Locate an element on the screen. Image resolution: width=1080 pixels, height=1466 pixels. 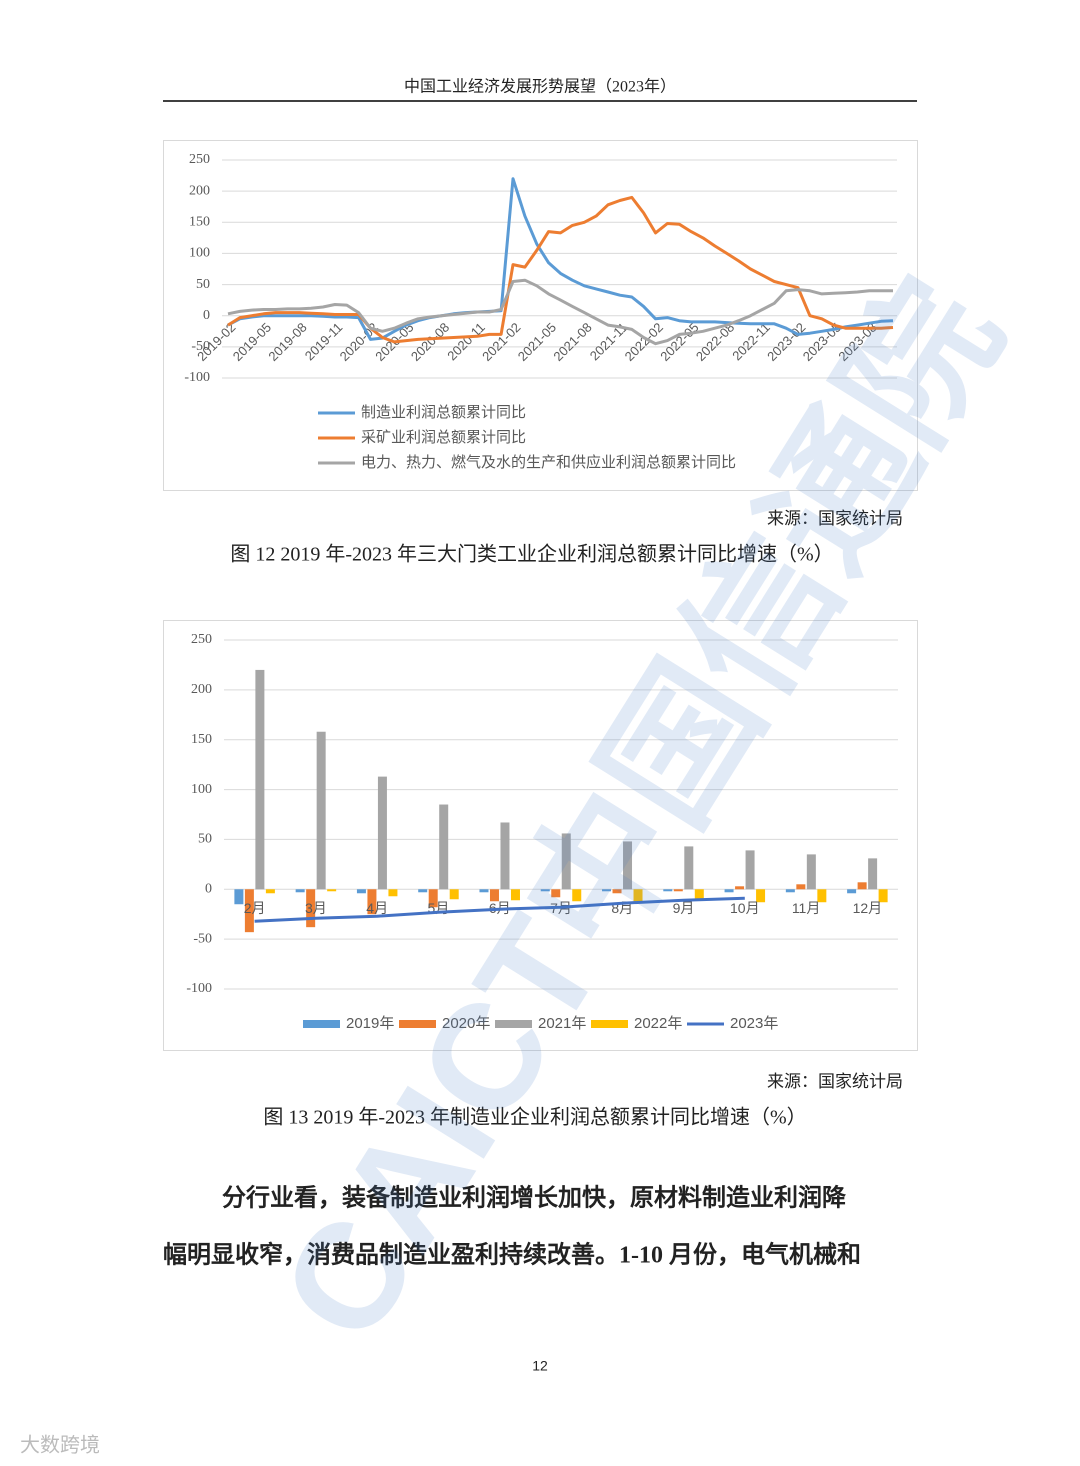
legend-label: 2022年 is located at coordinates (658, 1023).